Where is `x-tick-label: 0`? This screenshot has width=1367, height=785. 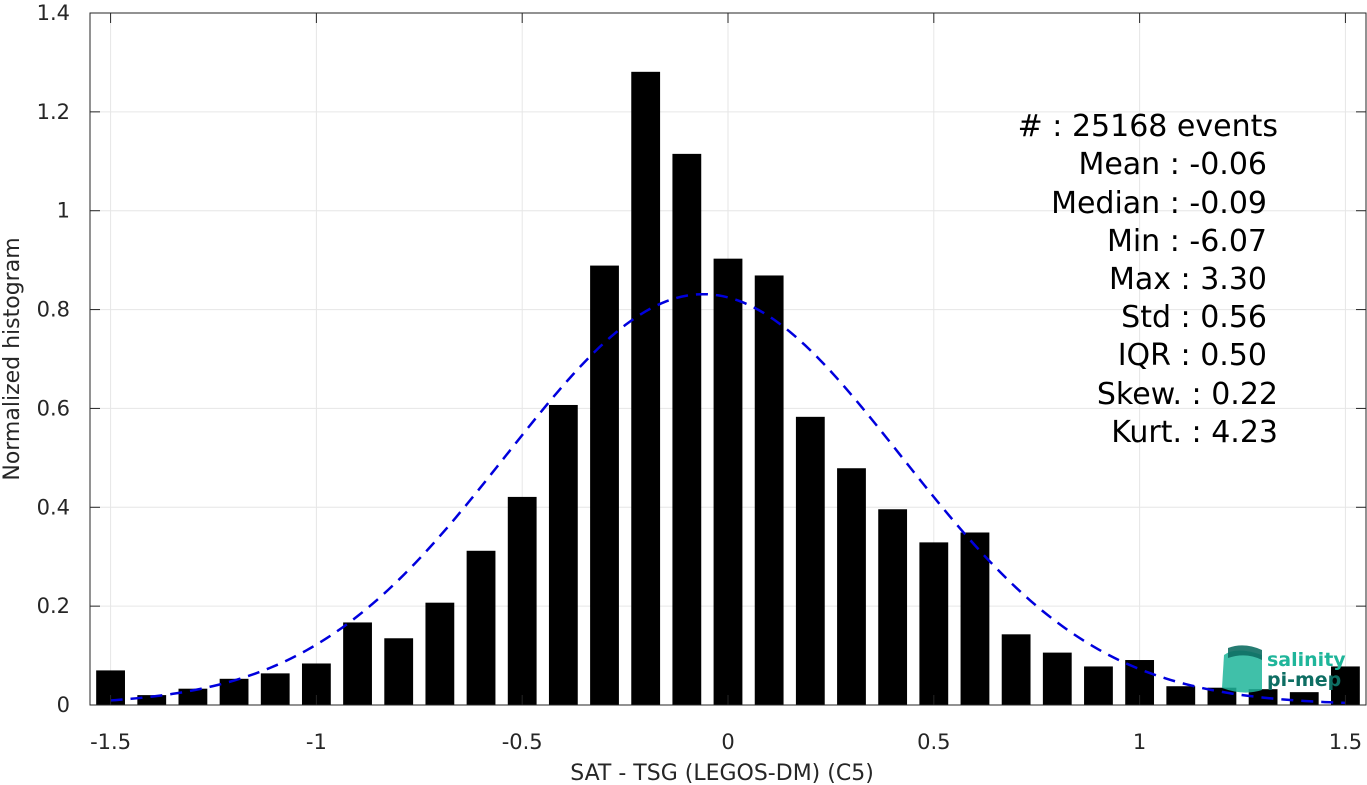
x-tick-label: 0 is located at coordinates (727, 742).